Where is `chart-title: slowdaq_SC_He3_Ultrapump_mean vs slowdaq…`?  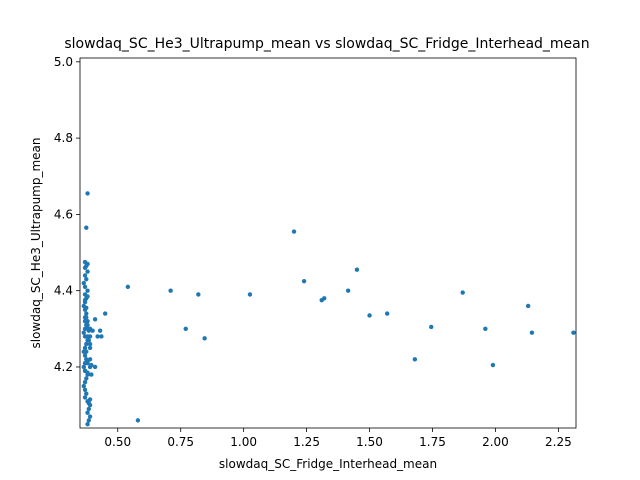
chart-title: slowdaq_SC_He3_Ultrapump_mean vs slowdaq… is located at coordinates (326, 44).